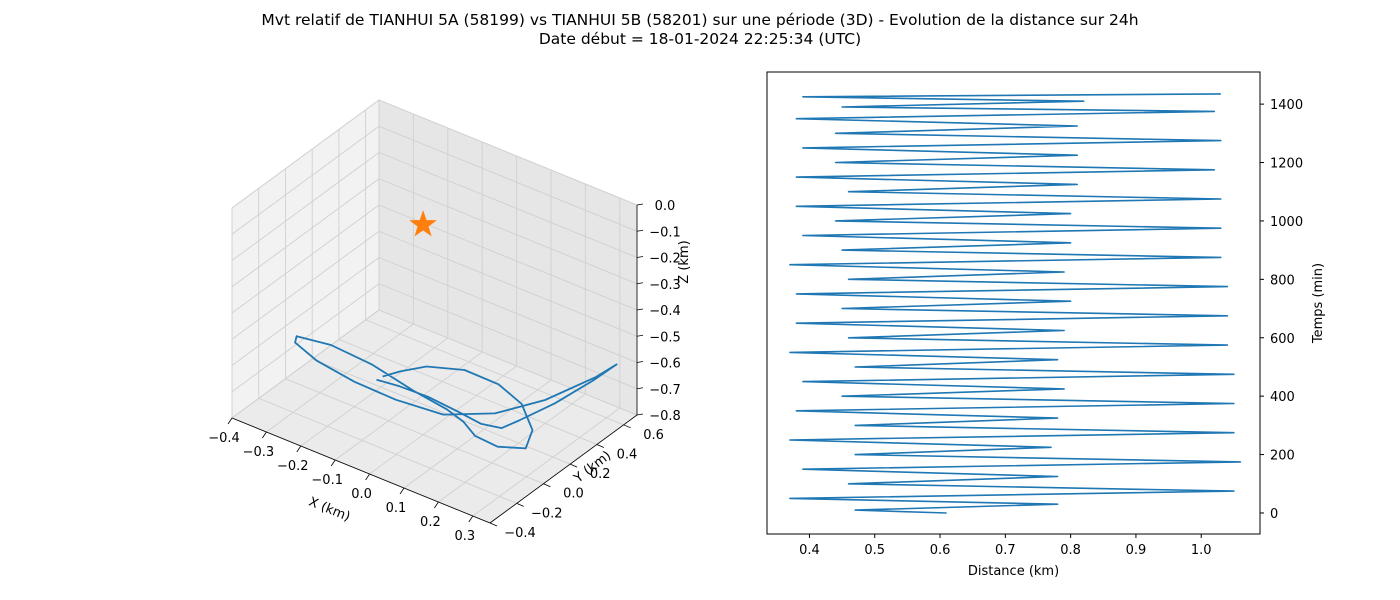  What do you see at coordinates (665, 259) in the screenshot?
I see `z-tick-label: −0.2` at bounding box center [665, 259].